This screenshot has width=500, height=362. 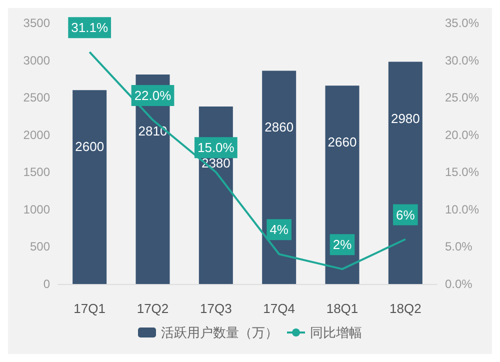 I want to click on data-label: 2860, so click(x=279, y=127).